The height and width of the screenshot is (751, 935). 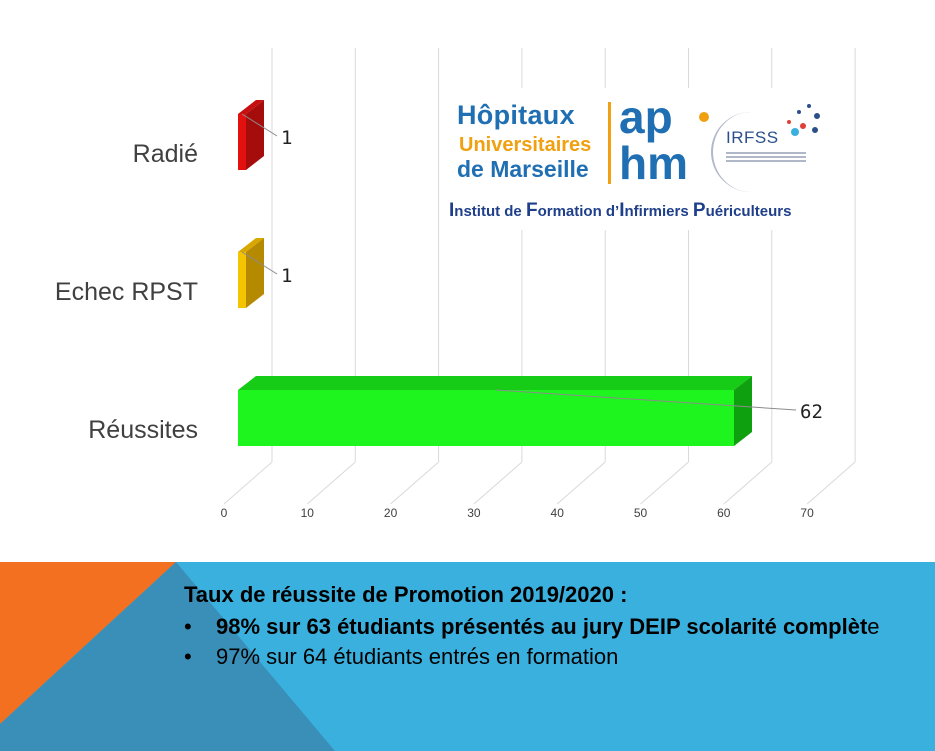 What do you see at coordinates (578, 211) in the screenshot?
I see `logo-institut-word: ormation d’` at bounding box center [578, 211].